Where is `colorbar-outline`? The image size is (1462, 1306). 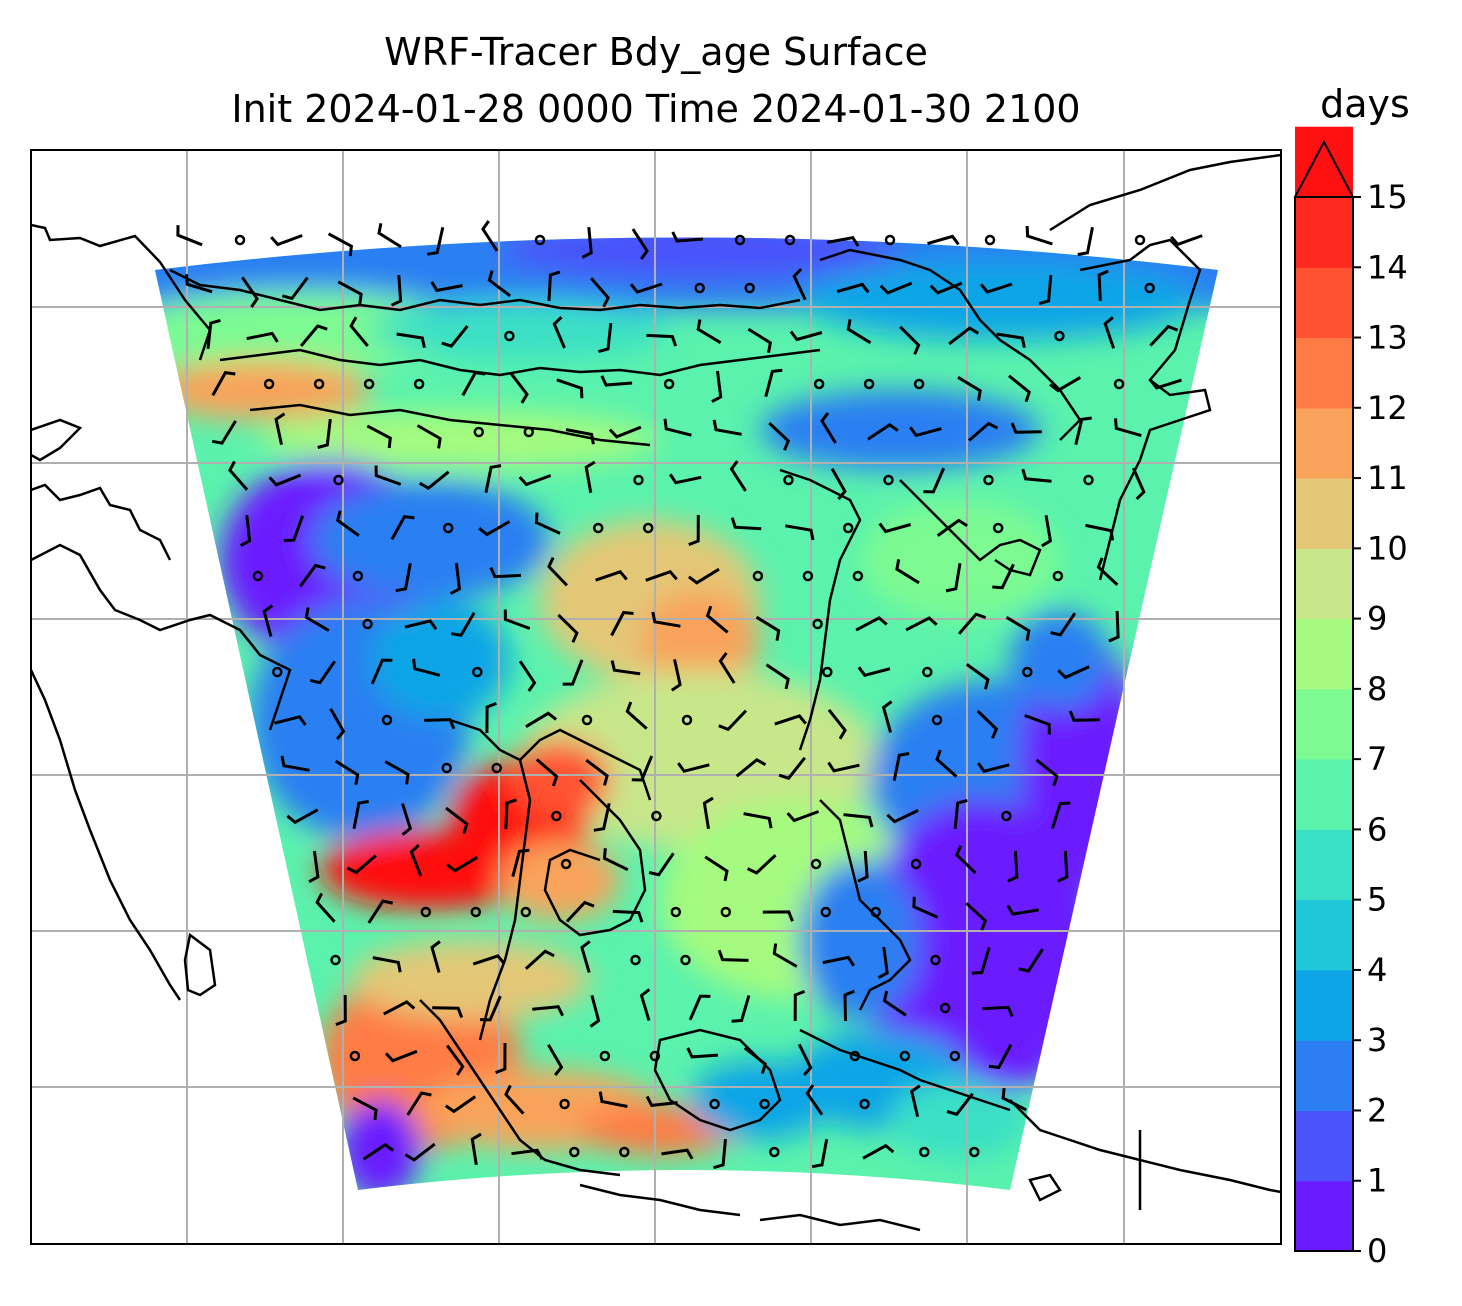
colorbar-outline is located at coordinates (1324, 724).